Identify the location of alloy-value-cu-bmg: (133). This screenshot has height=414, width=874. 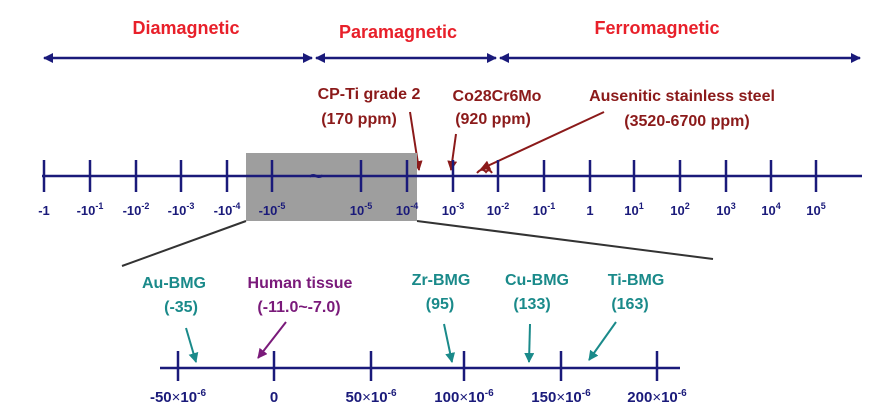
(531, 304).